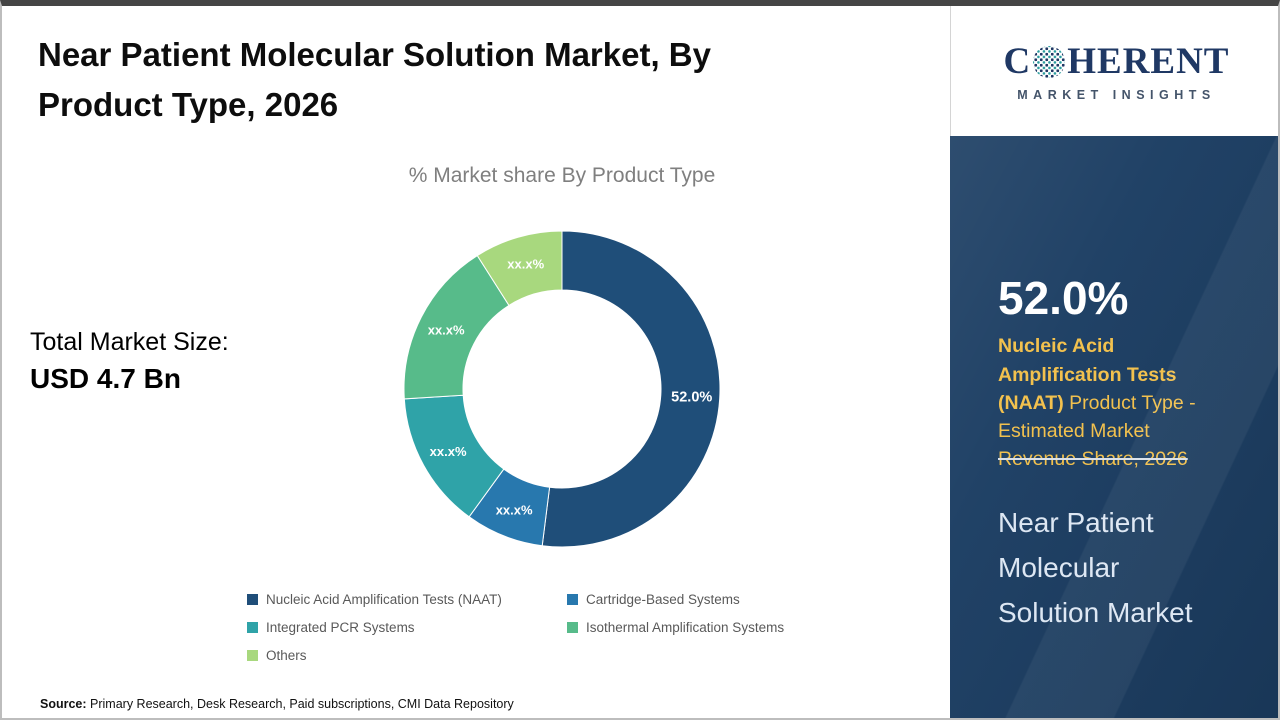 The height and width of the screenshot is (720, 1280). What do you see at coordinates (691, 398) in the screenshot?
I see `slice-label: 52.0%` at bounding box center [691, 398].